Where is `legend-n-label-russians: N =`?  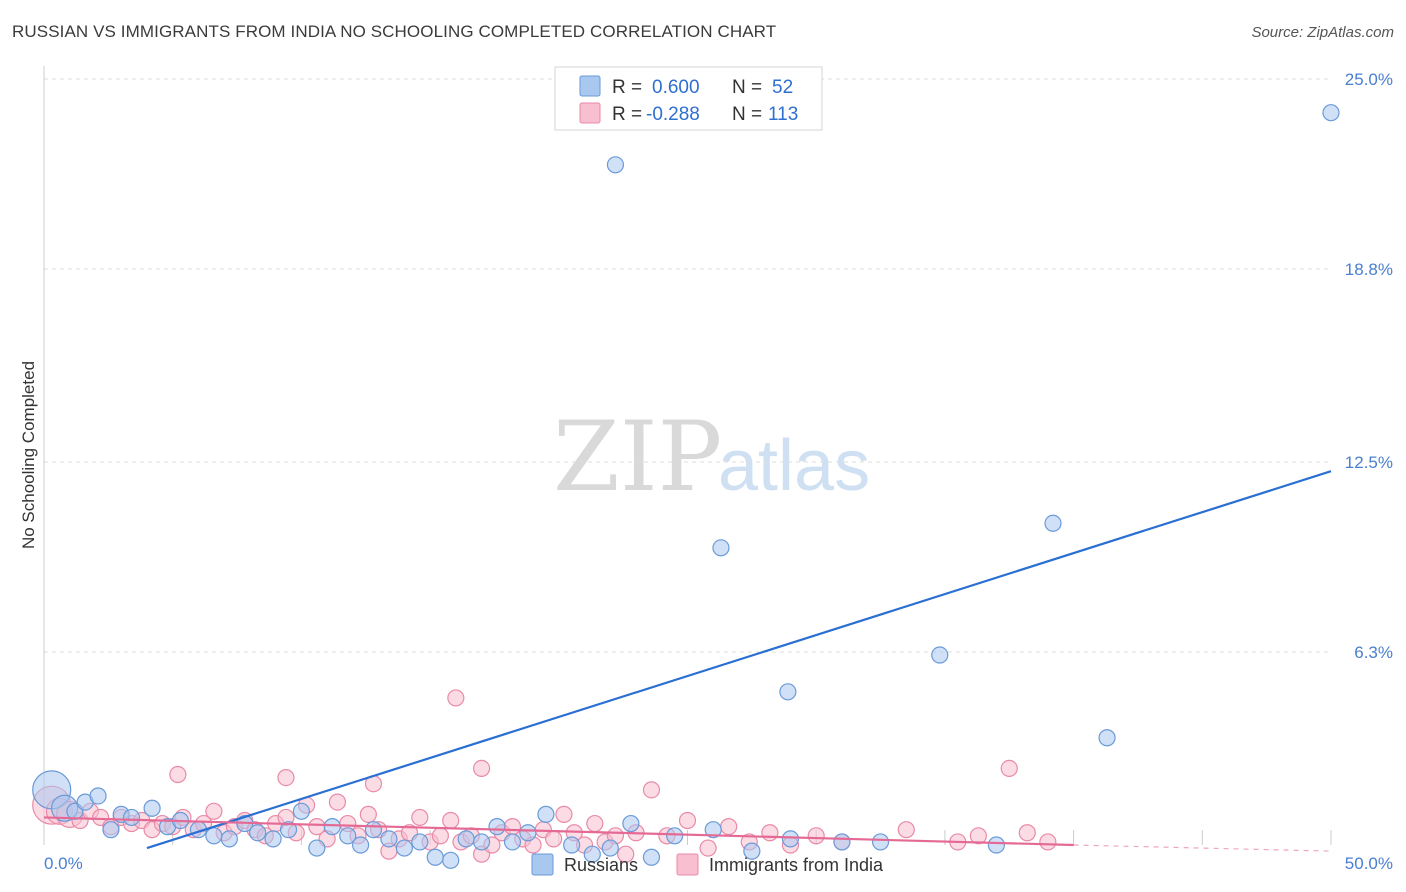 legend-n-label-russians: N = is located at coordinates (747, 87).